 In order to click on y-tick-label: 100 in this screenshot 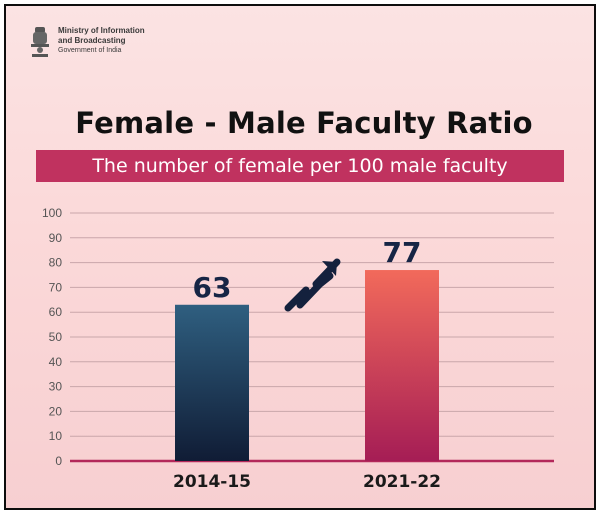, I will do `click(52, 213)`.